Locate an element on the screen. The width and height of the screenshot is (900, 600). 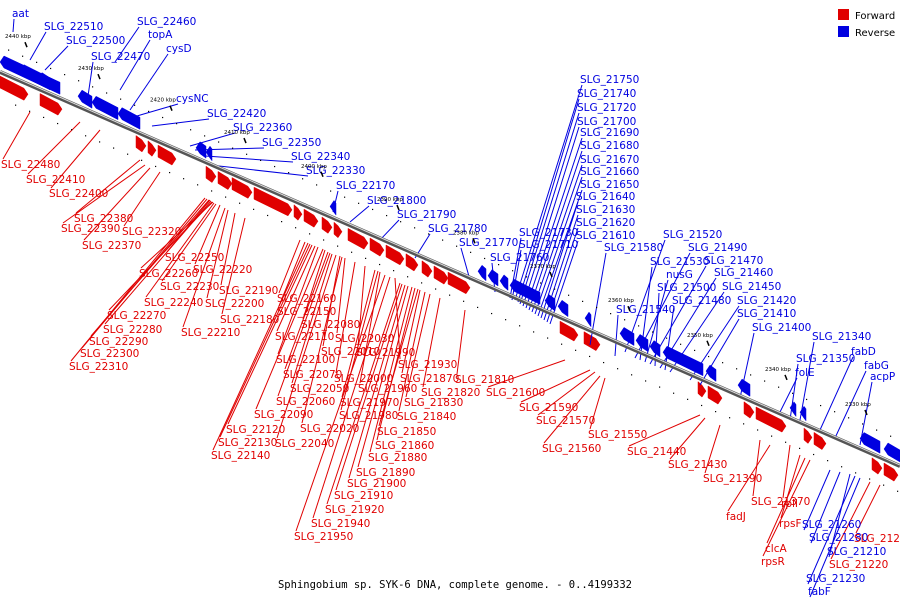
reverse-gene-label: SLG_21680 is located at coordinates (609, 146).